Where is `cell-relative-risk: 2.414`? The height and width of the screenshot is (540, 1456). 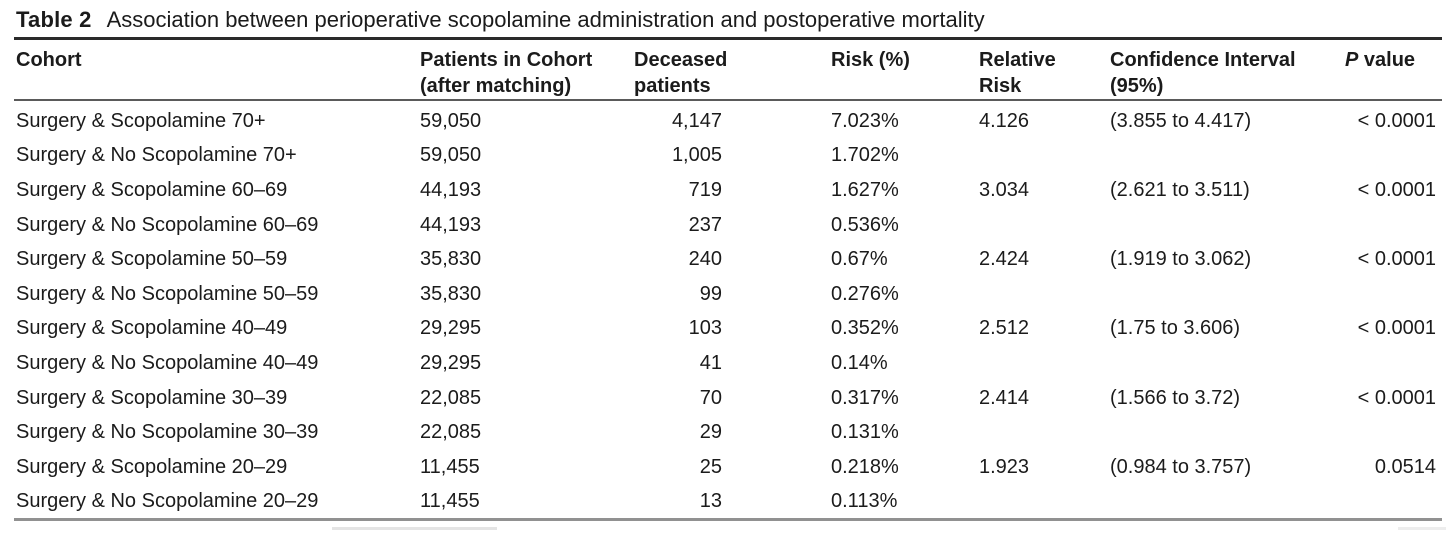 cell-relative-risk: 2.414 is located at coordinates (1004, 397).